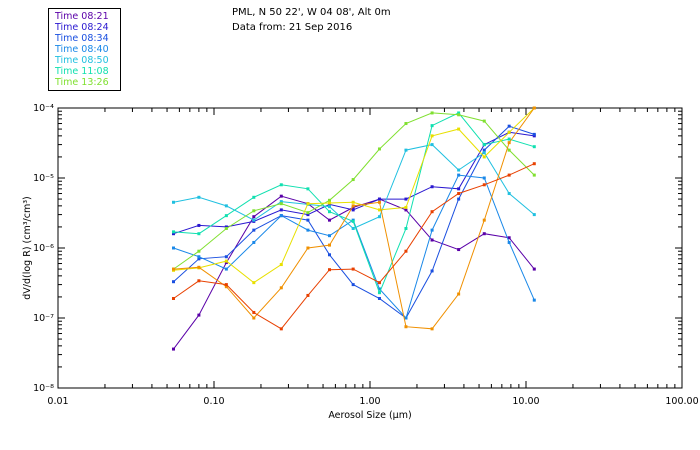 This screenshot has width=700, height=450. I want to click on y-tick-label: 10⁻⁷, so click(43, 318).